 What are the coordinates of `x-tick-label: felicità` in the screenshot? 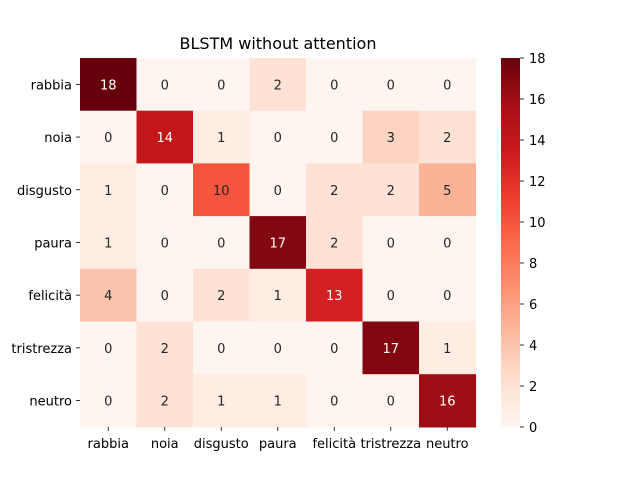 It's located at (334, 444).